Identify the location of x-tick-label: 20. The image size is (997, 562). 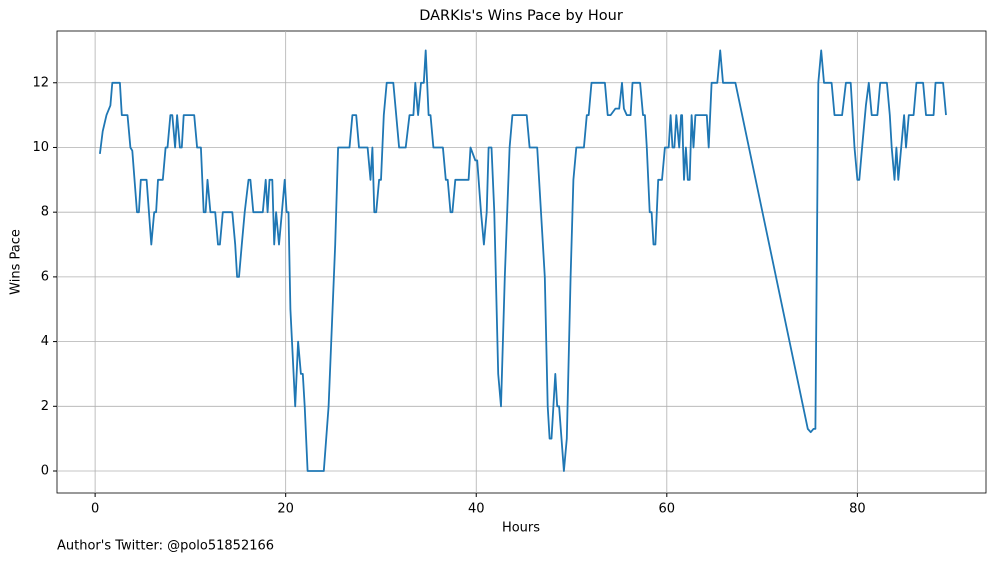
(285, 509).